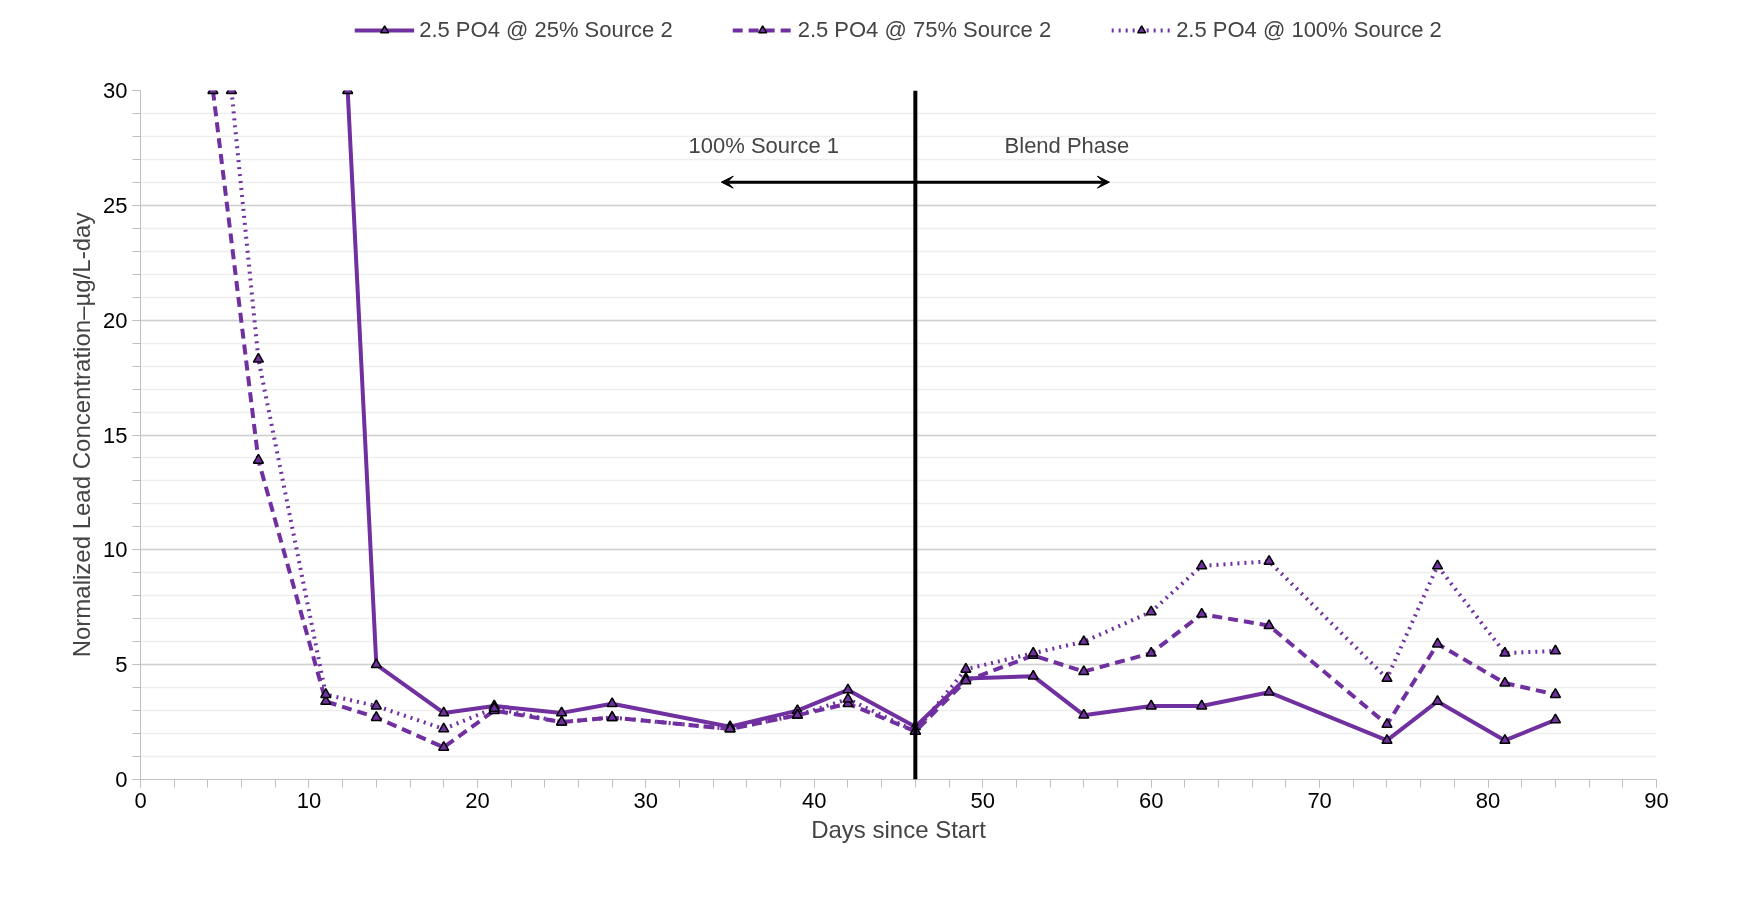 This screenshot has height=899, width=1741. I want to click on x-tick-label: 40, so click(814, 800).